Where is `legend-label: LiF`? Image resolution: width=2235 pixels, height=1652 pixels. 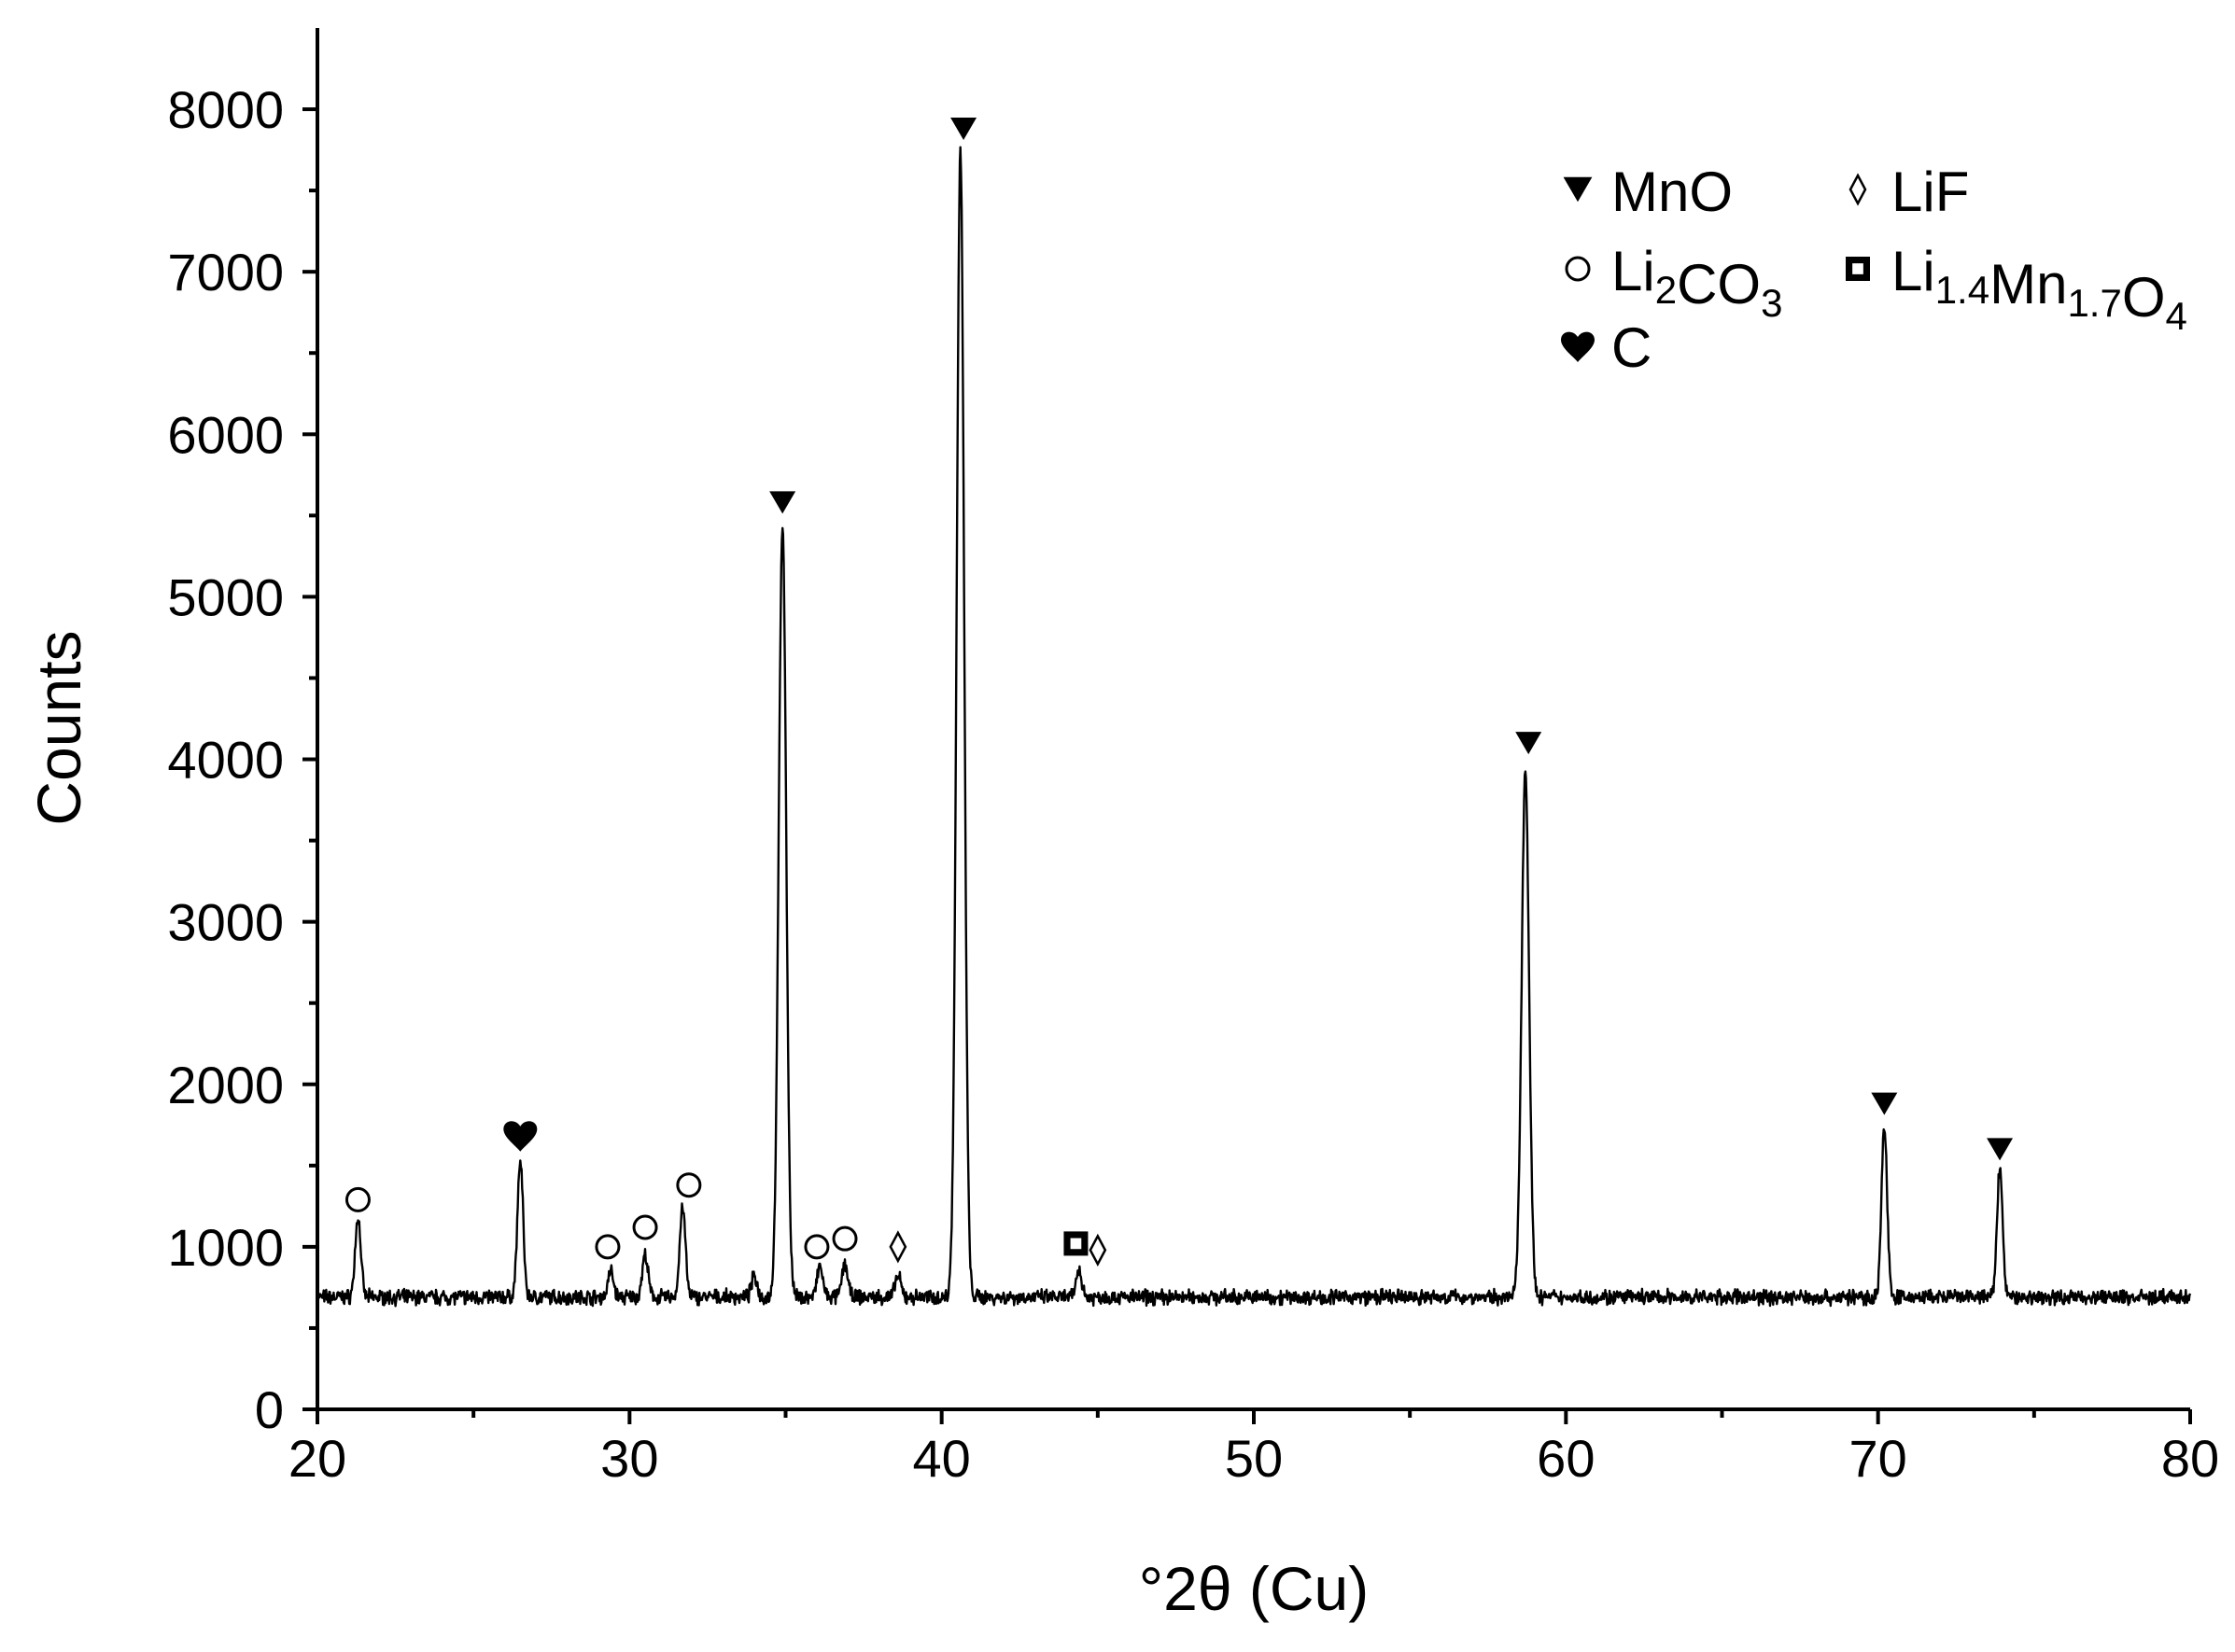 legend-label: LiF is located at coordinates (1930, 192).